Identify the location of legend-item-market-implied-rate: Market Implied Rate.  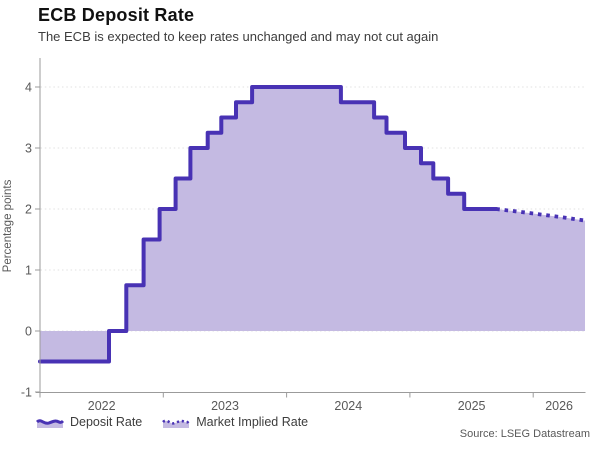
(235, 422).